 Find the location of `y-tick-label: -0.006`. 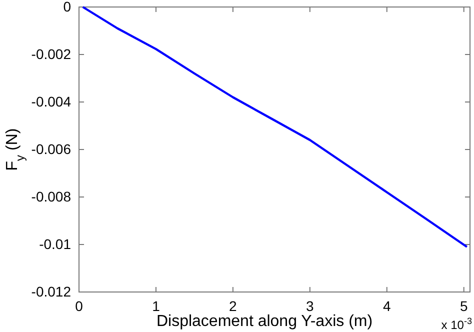

y-tick-label: -0.006 is located at coordinates (51, 148).